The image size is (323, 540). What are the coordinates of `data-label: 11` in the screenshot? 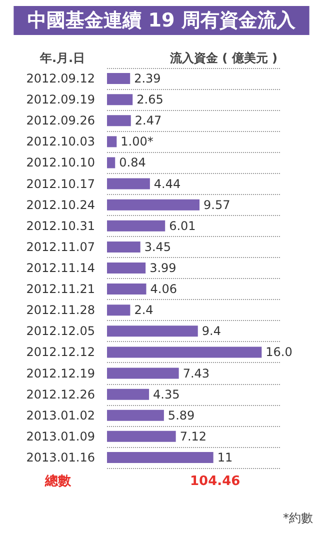 It's located at (225, 457).